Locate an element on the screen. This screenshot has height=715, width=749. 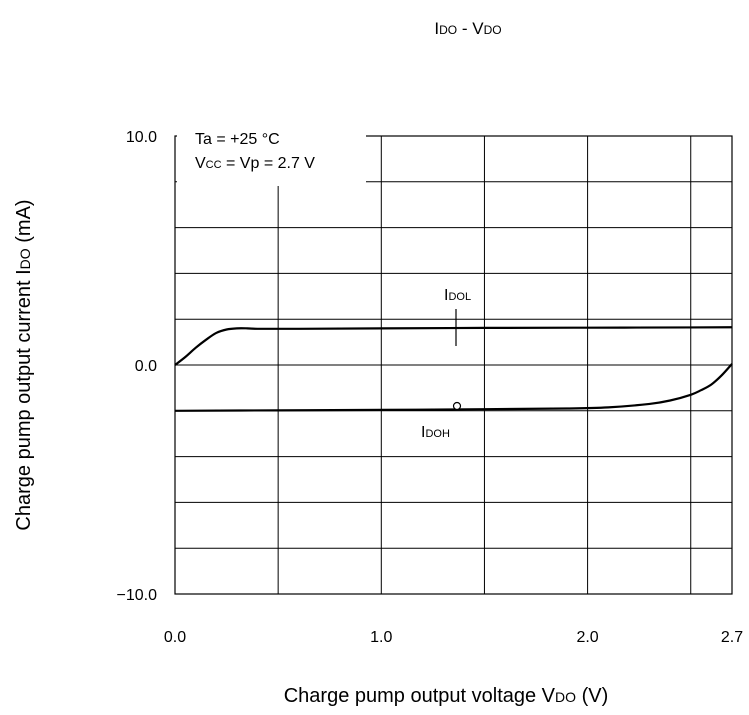
series-label-idol: IDOL is located at coordinates (457, 295).